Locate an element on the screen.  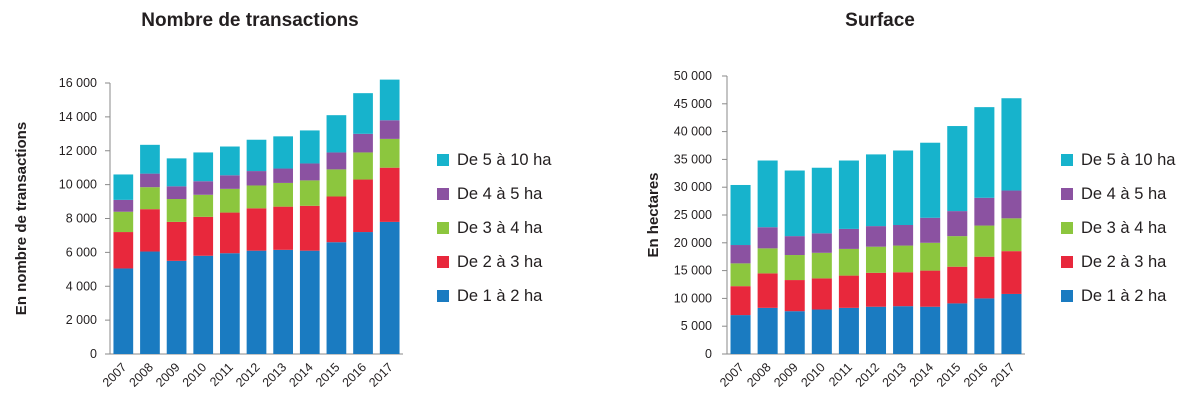
y-tick-label: 40 000 is located at coordinates (693, 132).